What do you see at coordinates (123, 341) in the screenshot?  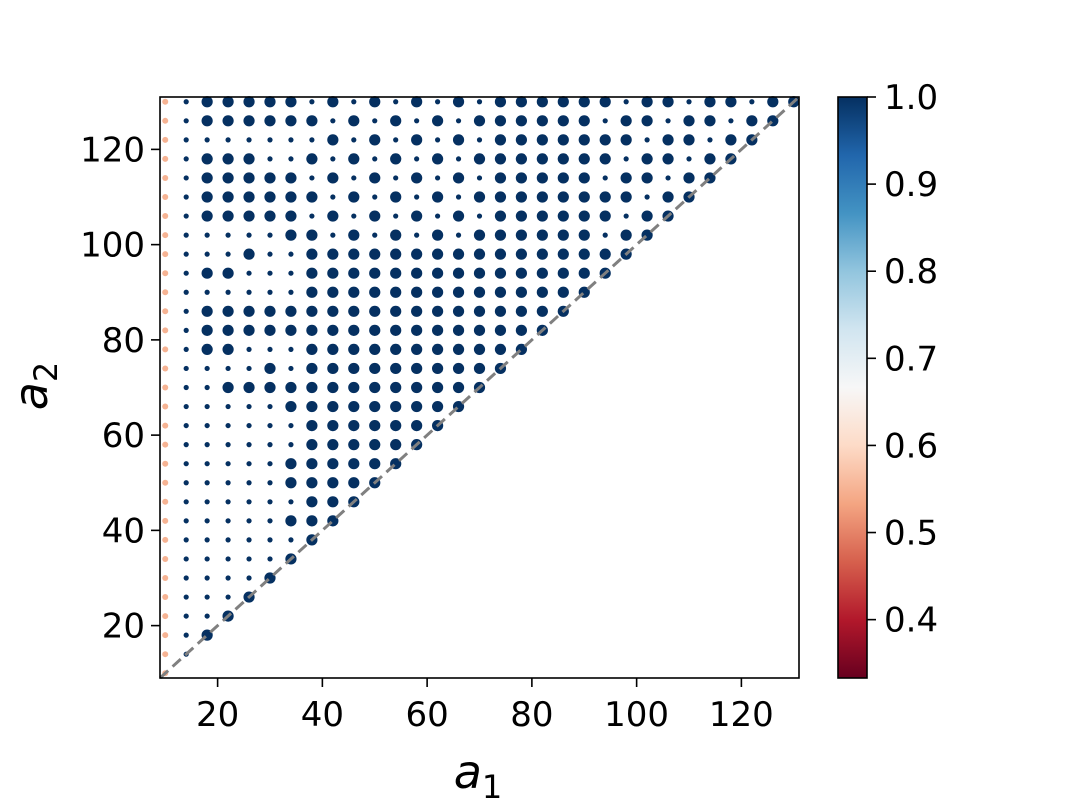 I see `y-tick-label: 80` at bounding box center [123, 341].